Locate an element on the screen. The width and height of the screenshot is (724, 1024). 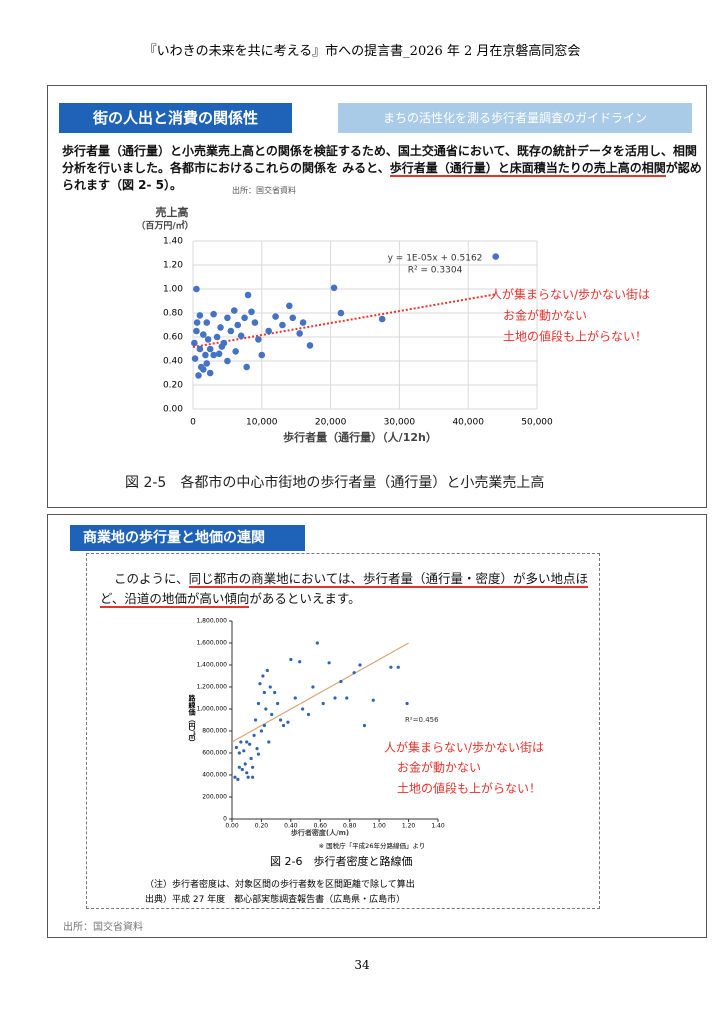
page-number: 34 is located at coordinates (362, 965).